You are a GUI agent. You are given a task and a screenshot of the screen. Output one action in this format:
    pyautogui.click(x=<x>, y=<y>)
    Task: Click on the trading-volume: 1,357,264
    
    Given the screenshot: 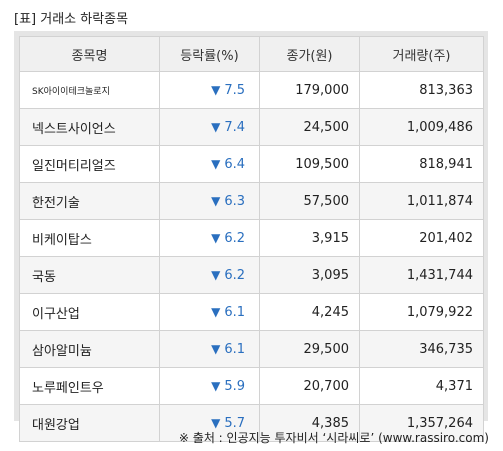 What is the action you would take?
    pyautogui.click(x=421, y=423)
    